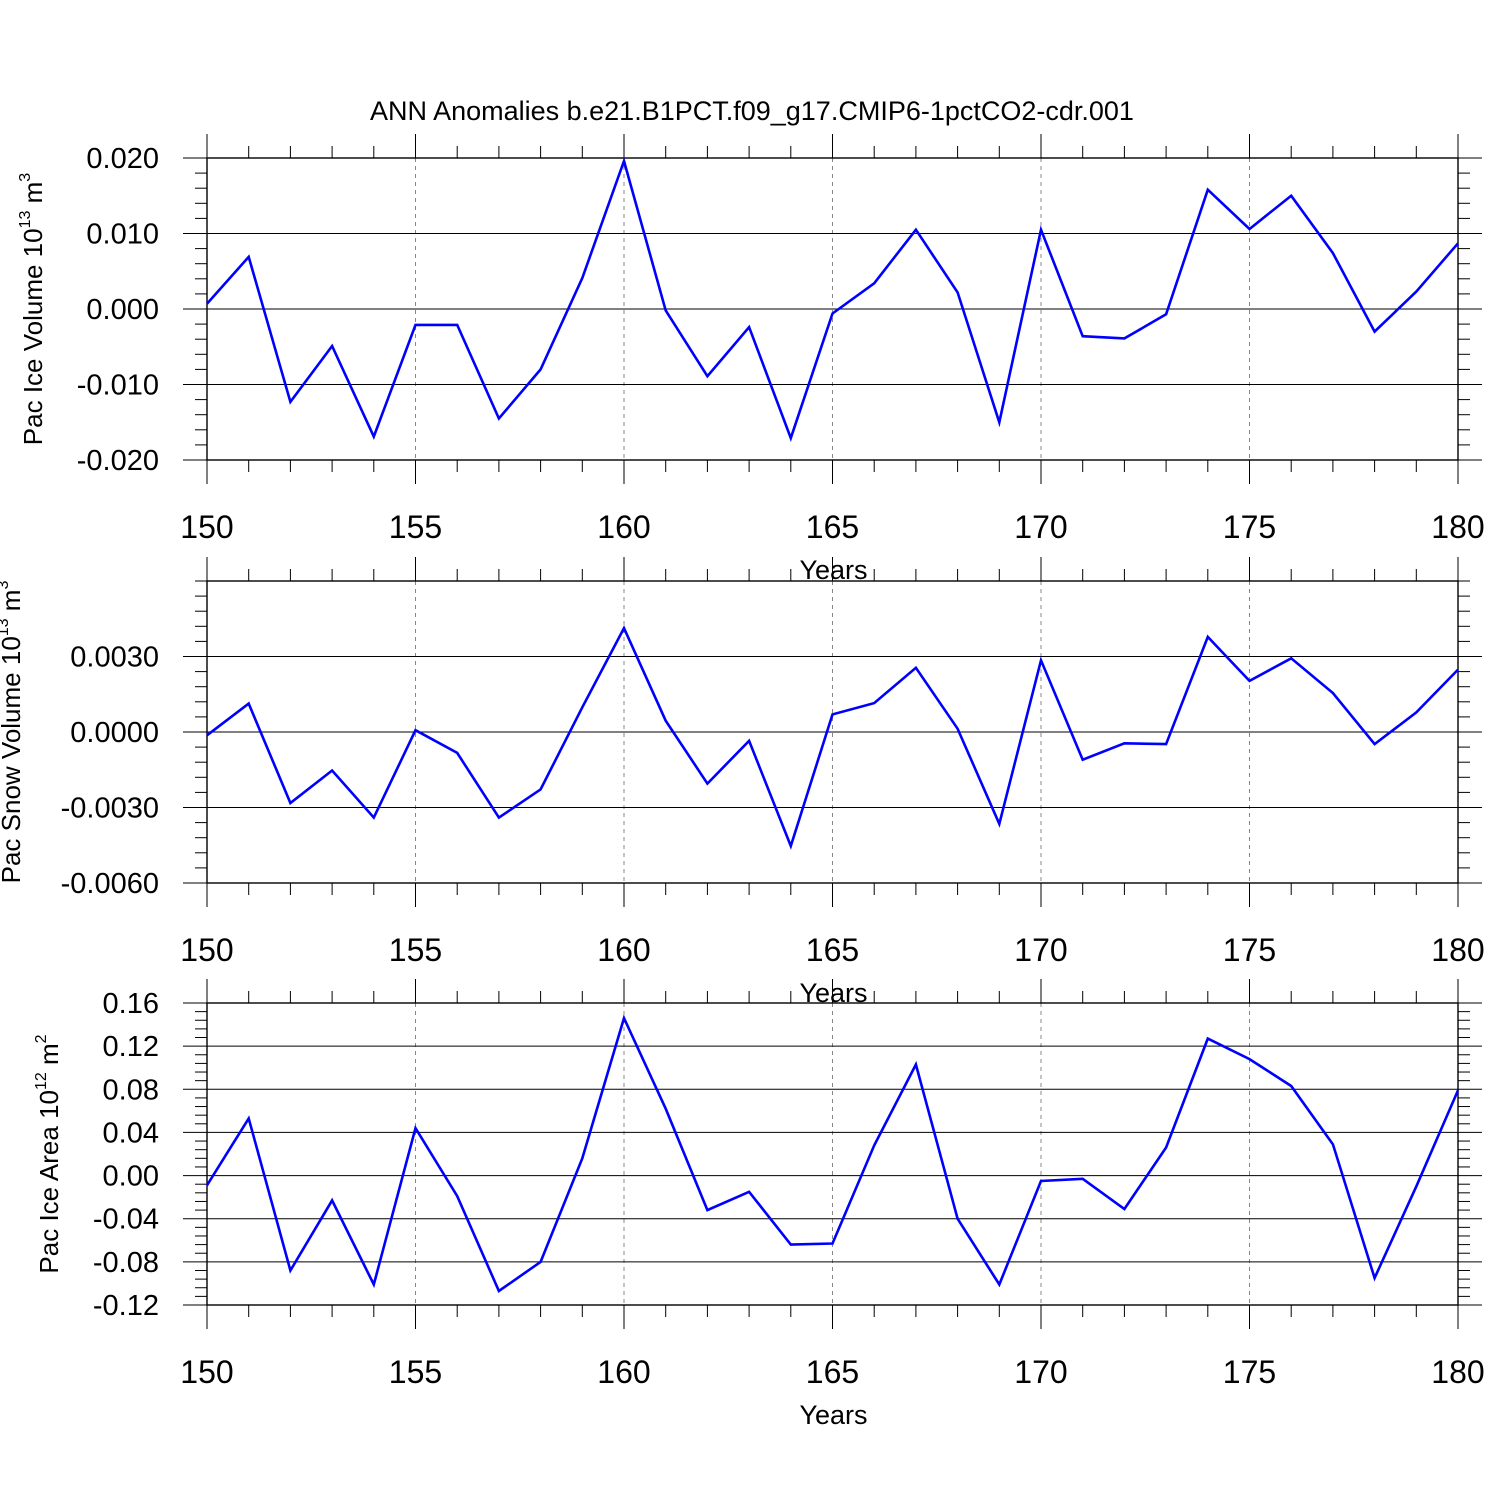  Describe the element at coordinates (110, 809) in the screenshot. I see `y-tick-label: -0.0030` at that location.